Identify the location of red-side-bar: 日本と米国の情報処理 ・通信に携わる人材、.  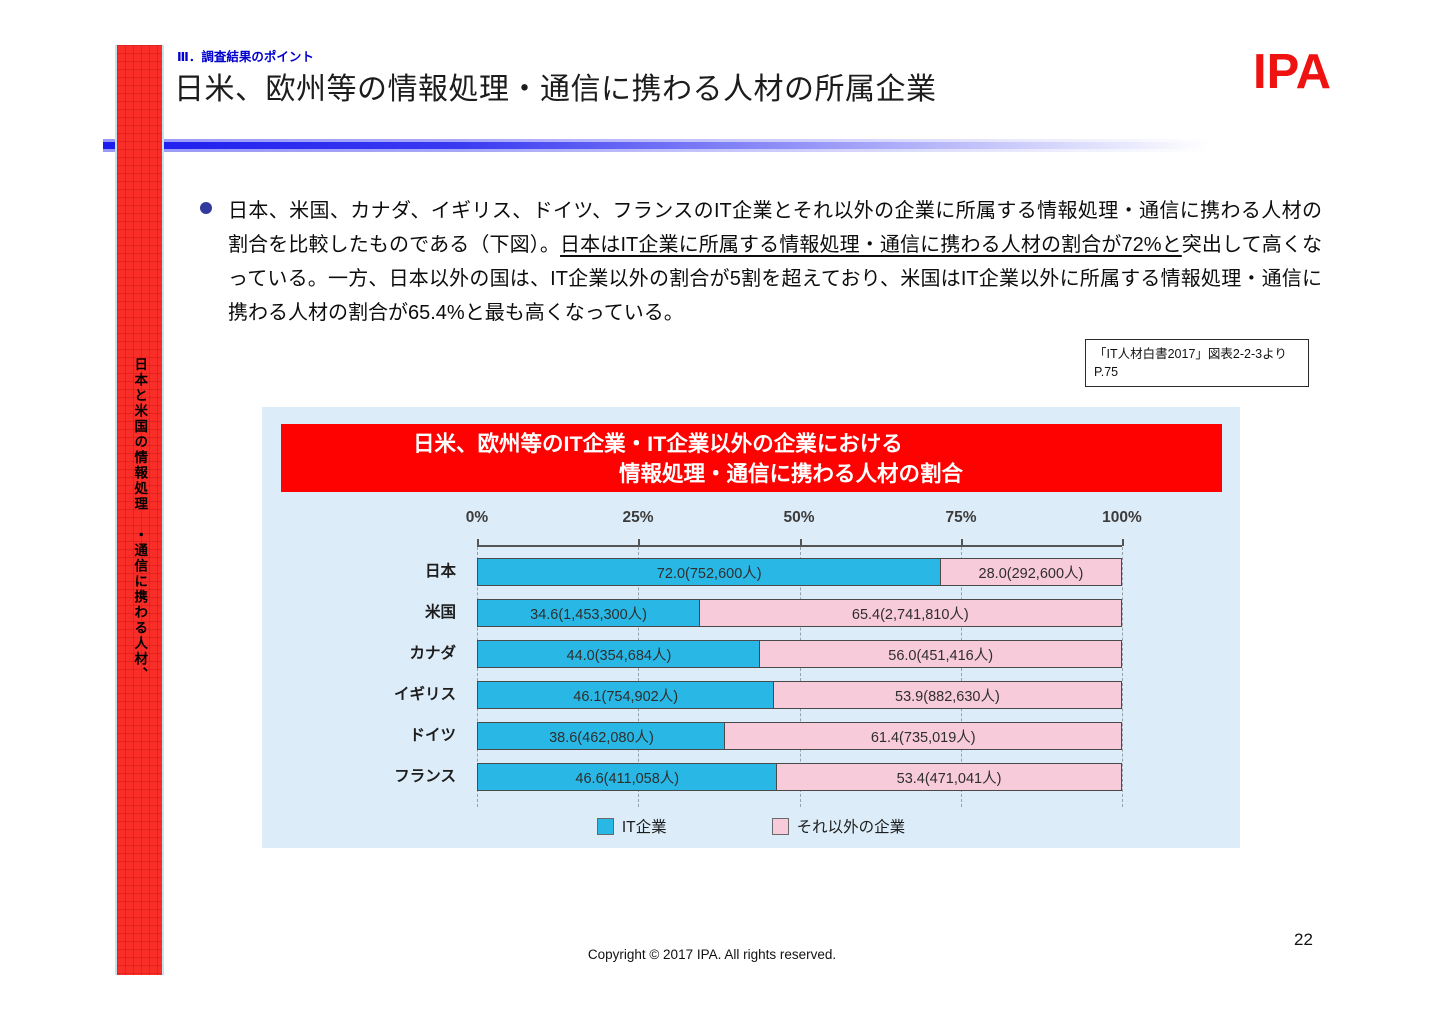
(139, 510).